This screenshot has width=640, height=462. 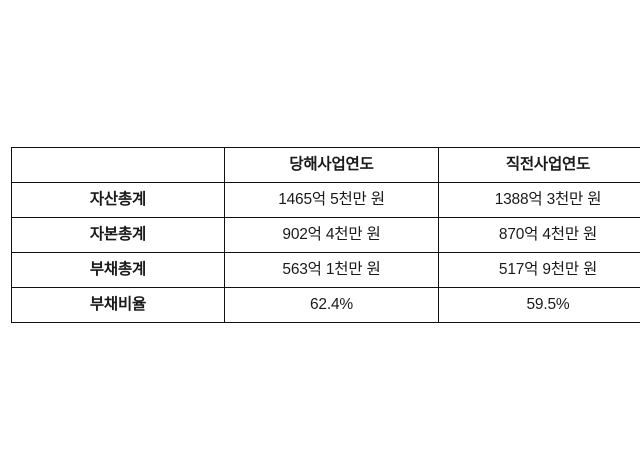 I want to click on row-label-total-liabilities: 부채총계, so click(x=118, y=270).